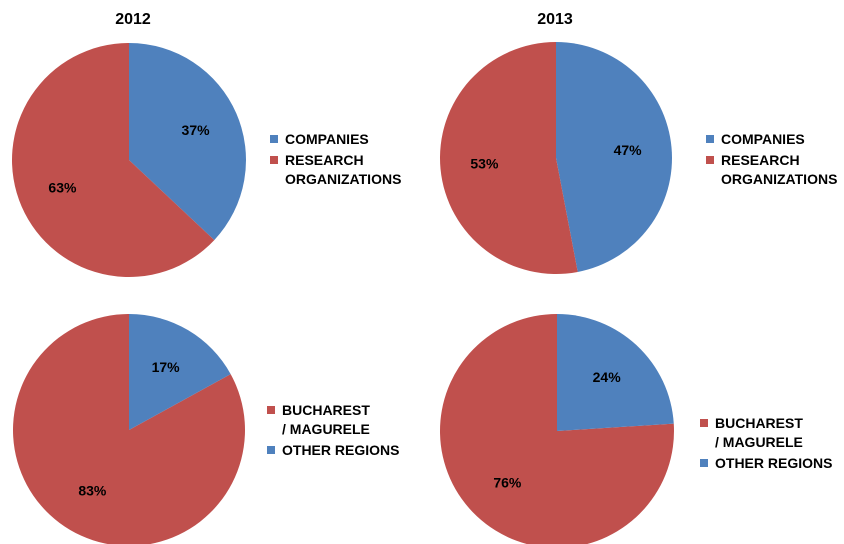  Describe the element at coordinates (92, 491) in the screenshot. I see `slice-label: 83%` at that location.